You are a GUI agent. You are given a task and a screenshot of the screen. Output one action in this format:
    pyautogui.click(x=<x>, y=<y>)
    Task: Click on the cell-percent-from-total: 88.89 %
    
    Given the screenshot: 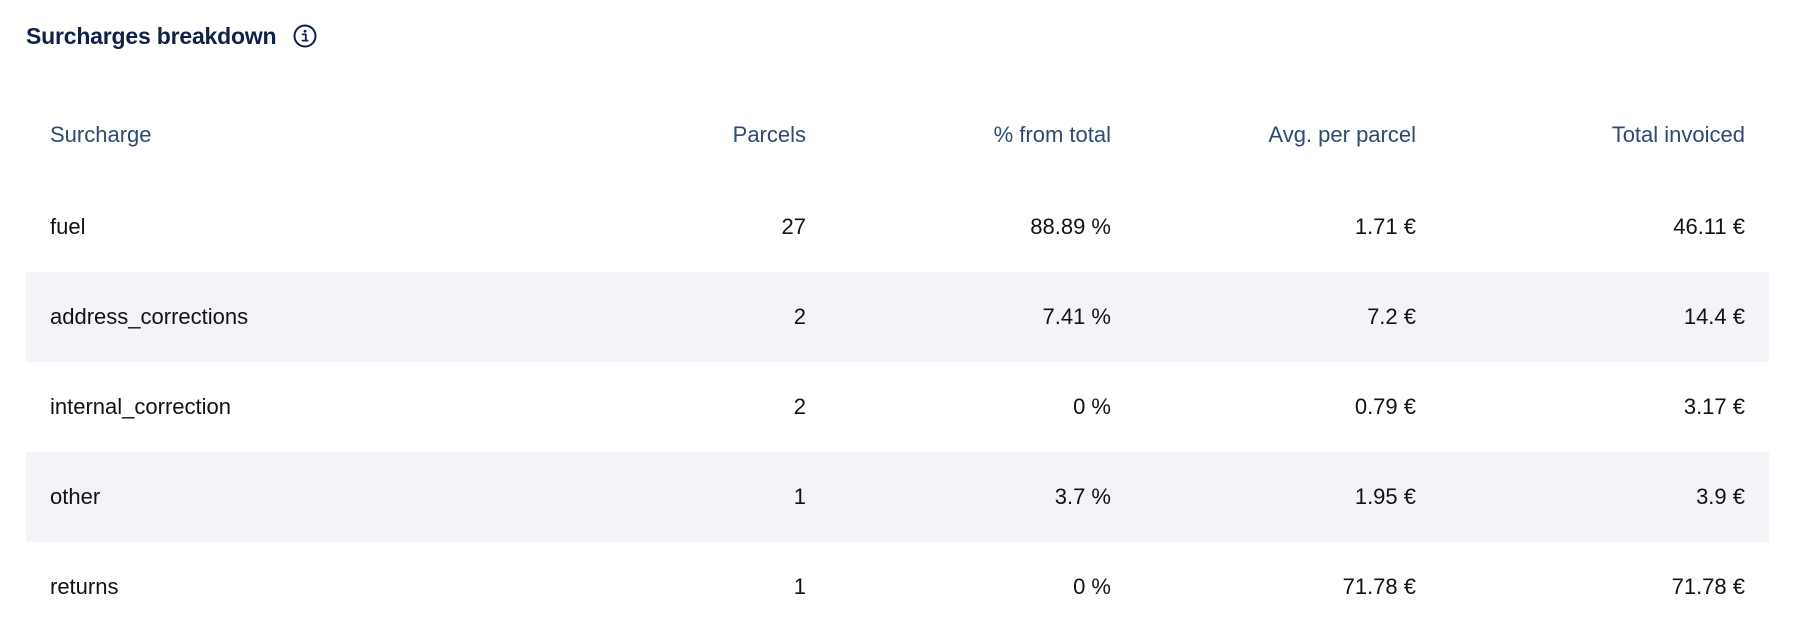 What is the action you would take?
    pyautogui.click(x=1070, y=226)
    